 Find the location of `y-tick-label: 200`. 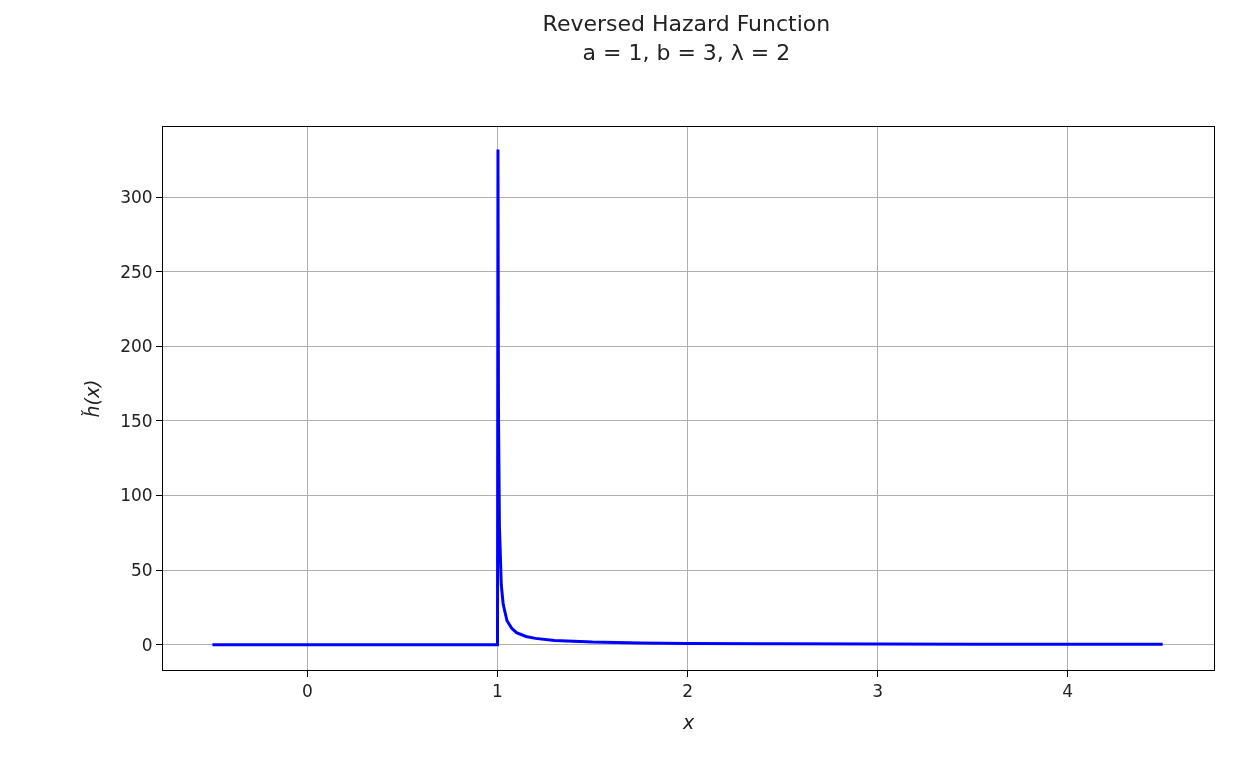

y-tick-label: 200 is located at coordinates (136, 346).